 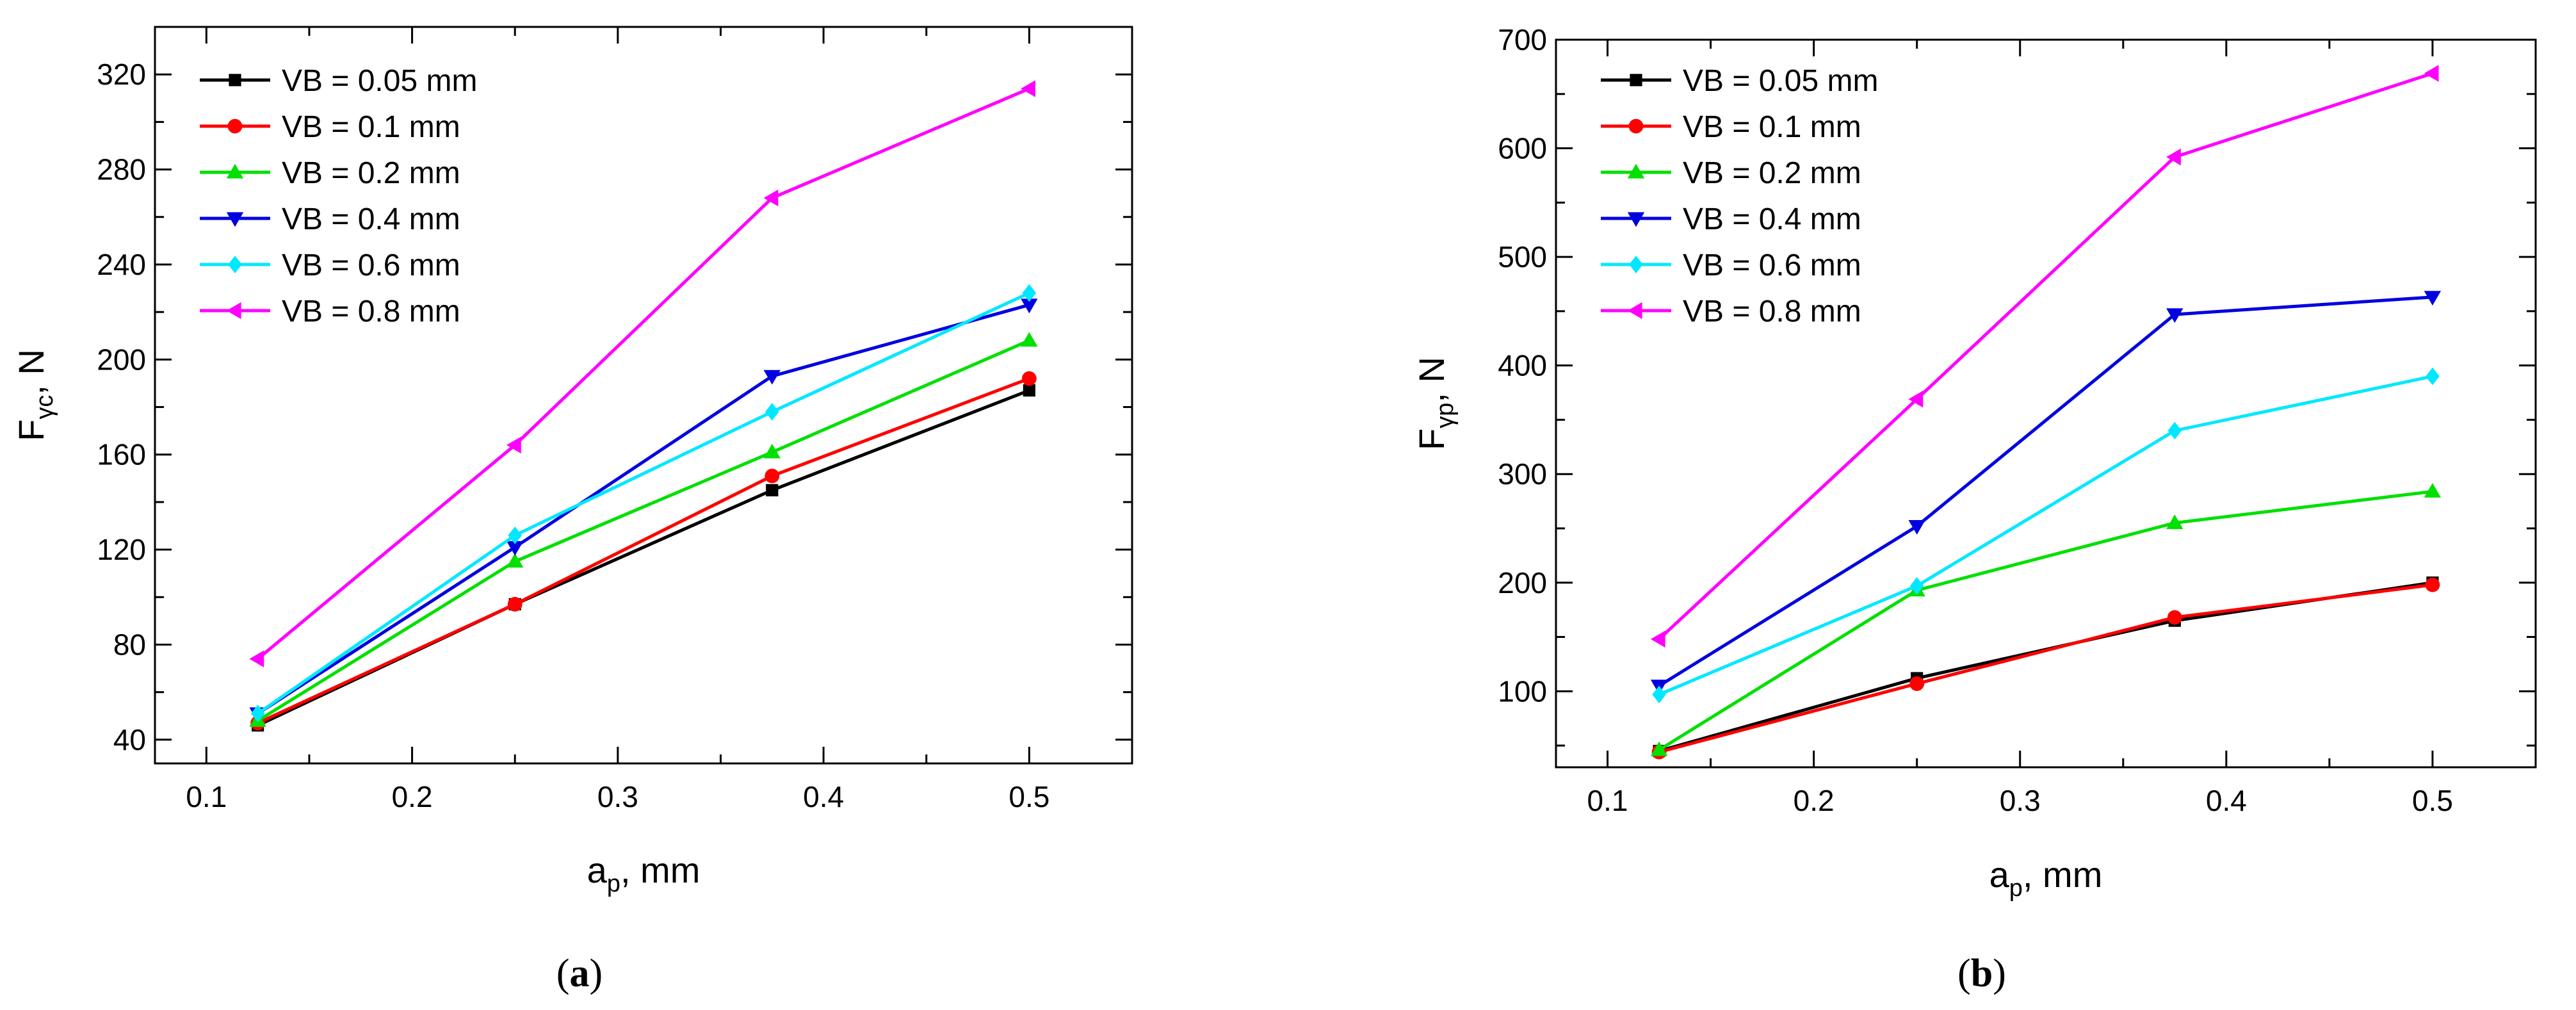 I want to click on x-tick-labels-a: 0.1 0.2 0.3 0.4 0.5, so click(x=617, y=796).